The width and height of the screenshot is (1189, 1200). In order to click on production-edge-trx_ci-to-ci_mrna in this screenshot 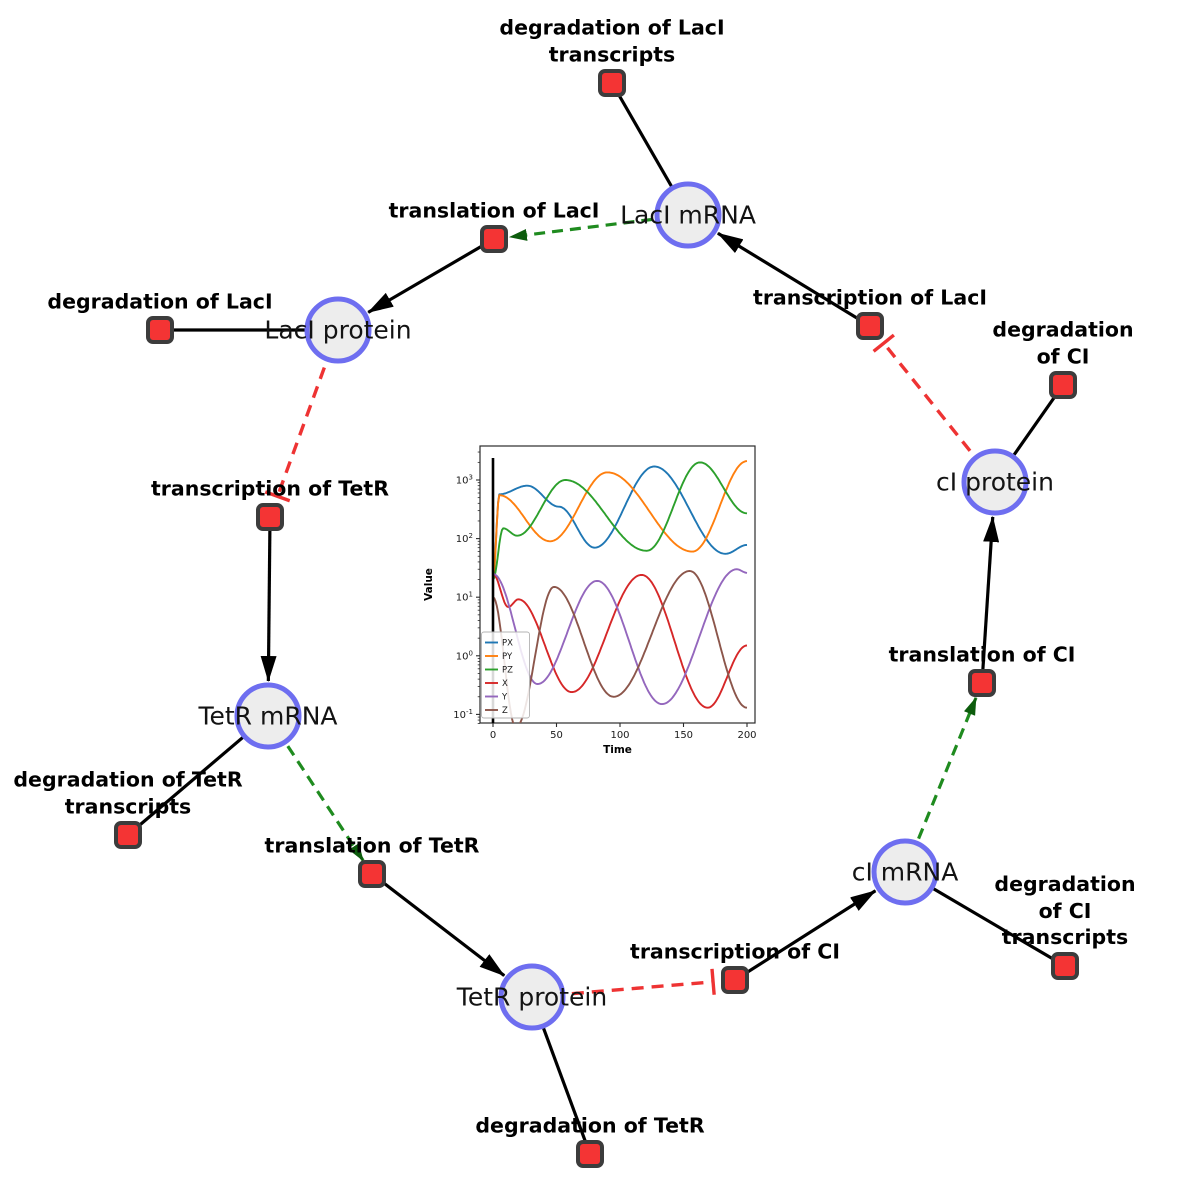, I will do `click(805, 935)`.